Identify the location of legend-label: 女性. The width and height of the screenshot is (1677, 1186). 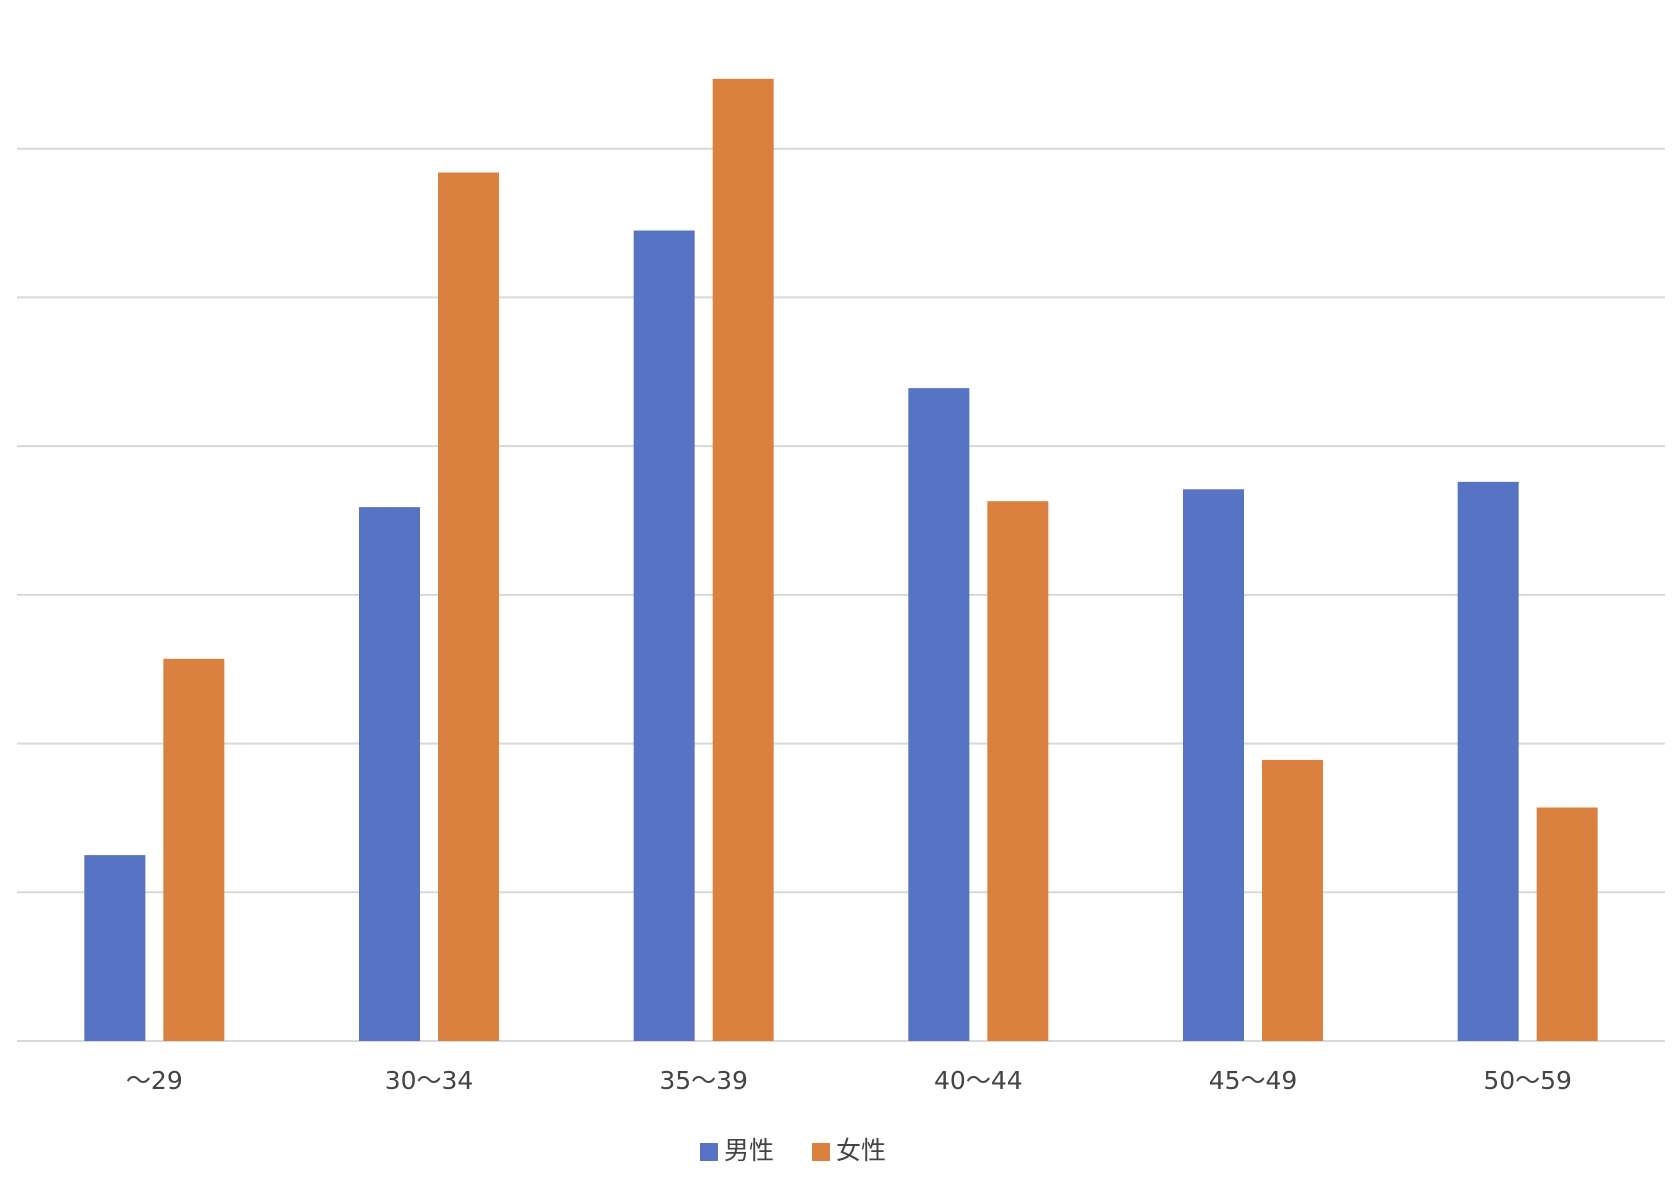
(861, 1150).